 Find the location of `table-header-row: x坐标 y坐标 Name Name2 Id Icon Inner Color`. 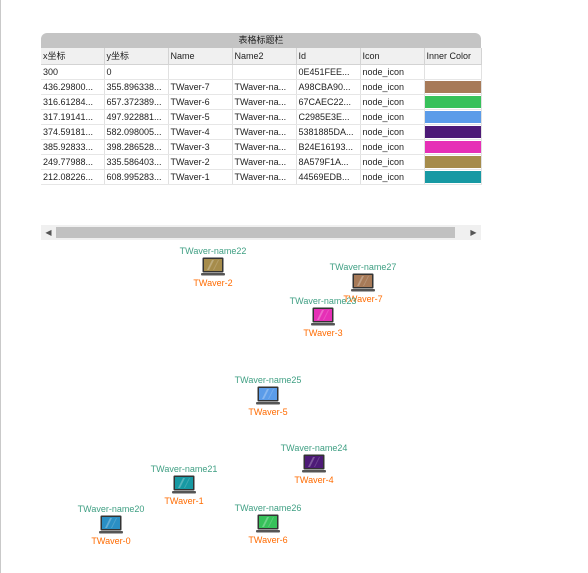

table-header-row: x坐标 y坐标 Name Name2 Id Icon Inner Color is located at coordinates (261, 56).